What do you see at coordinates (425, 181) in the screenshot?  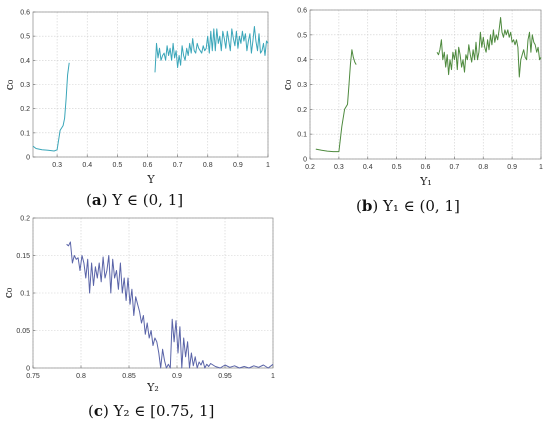 I see `x-axis-label: Υ₁` at bounding box center [425, 181].